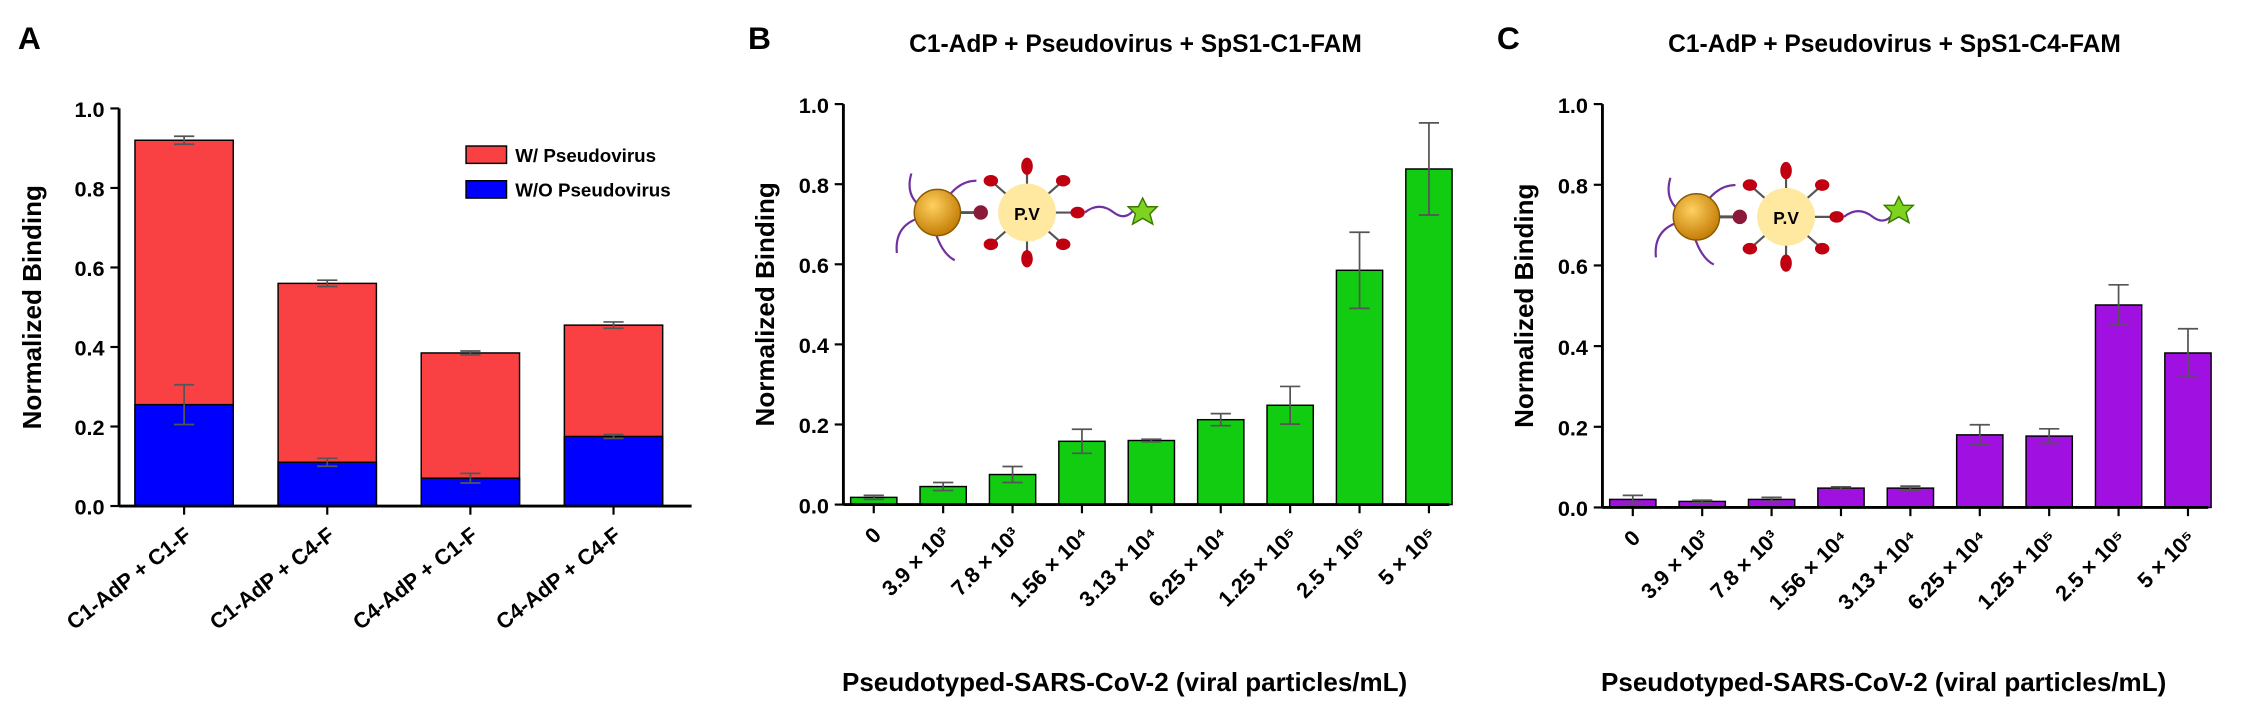 The width and height of the screenshot is (2268, 720). What do you see at coordinates (759, 38) in the screenshot?
I see `panel-label: B` at bounding box center [759, 38].